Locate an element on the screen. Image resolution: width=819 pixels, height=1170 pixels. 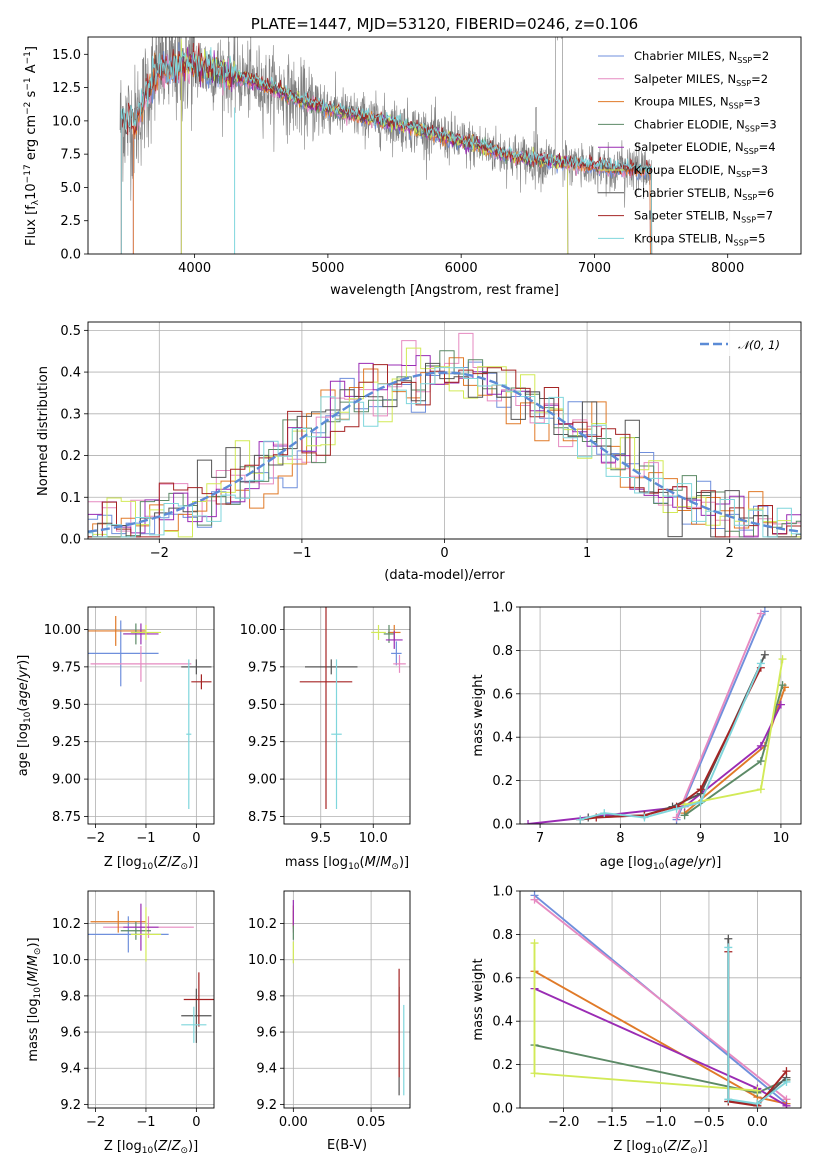
y-tick-label: 0.8 is located at coordinates (502, 651).